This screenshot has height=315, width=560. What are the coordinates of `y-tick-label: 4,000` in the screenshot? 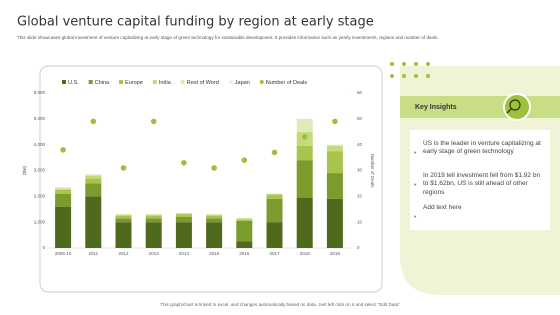 It's located at (40, 144).